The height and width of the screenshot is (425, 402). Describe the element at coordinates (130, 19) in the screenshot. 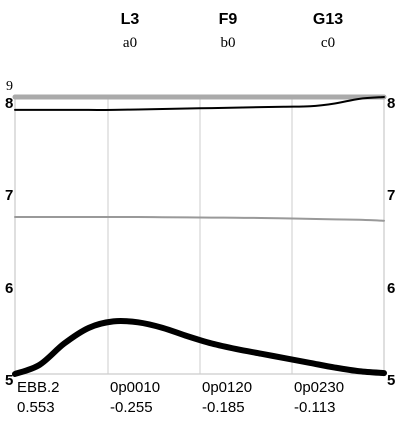

I see `header-title-1: L3` at that location.